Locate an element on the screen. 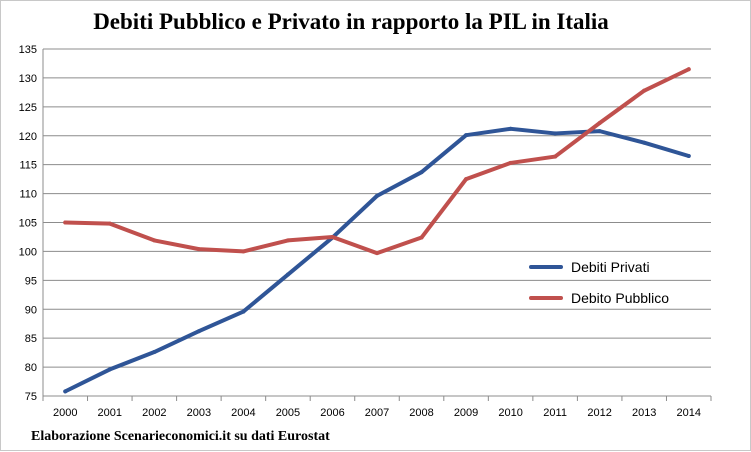 The height and width of the screenshot is (452, 751). x-tick-label-2013: 2013 is located at coordinates (644, 413).